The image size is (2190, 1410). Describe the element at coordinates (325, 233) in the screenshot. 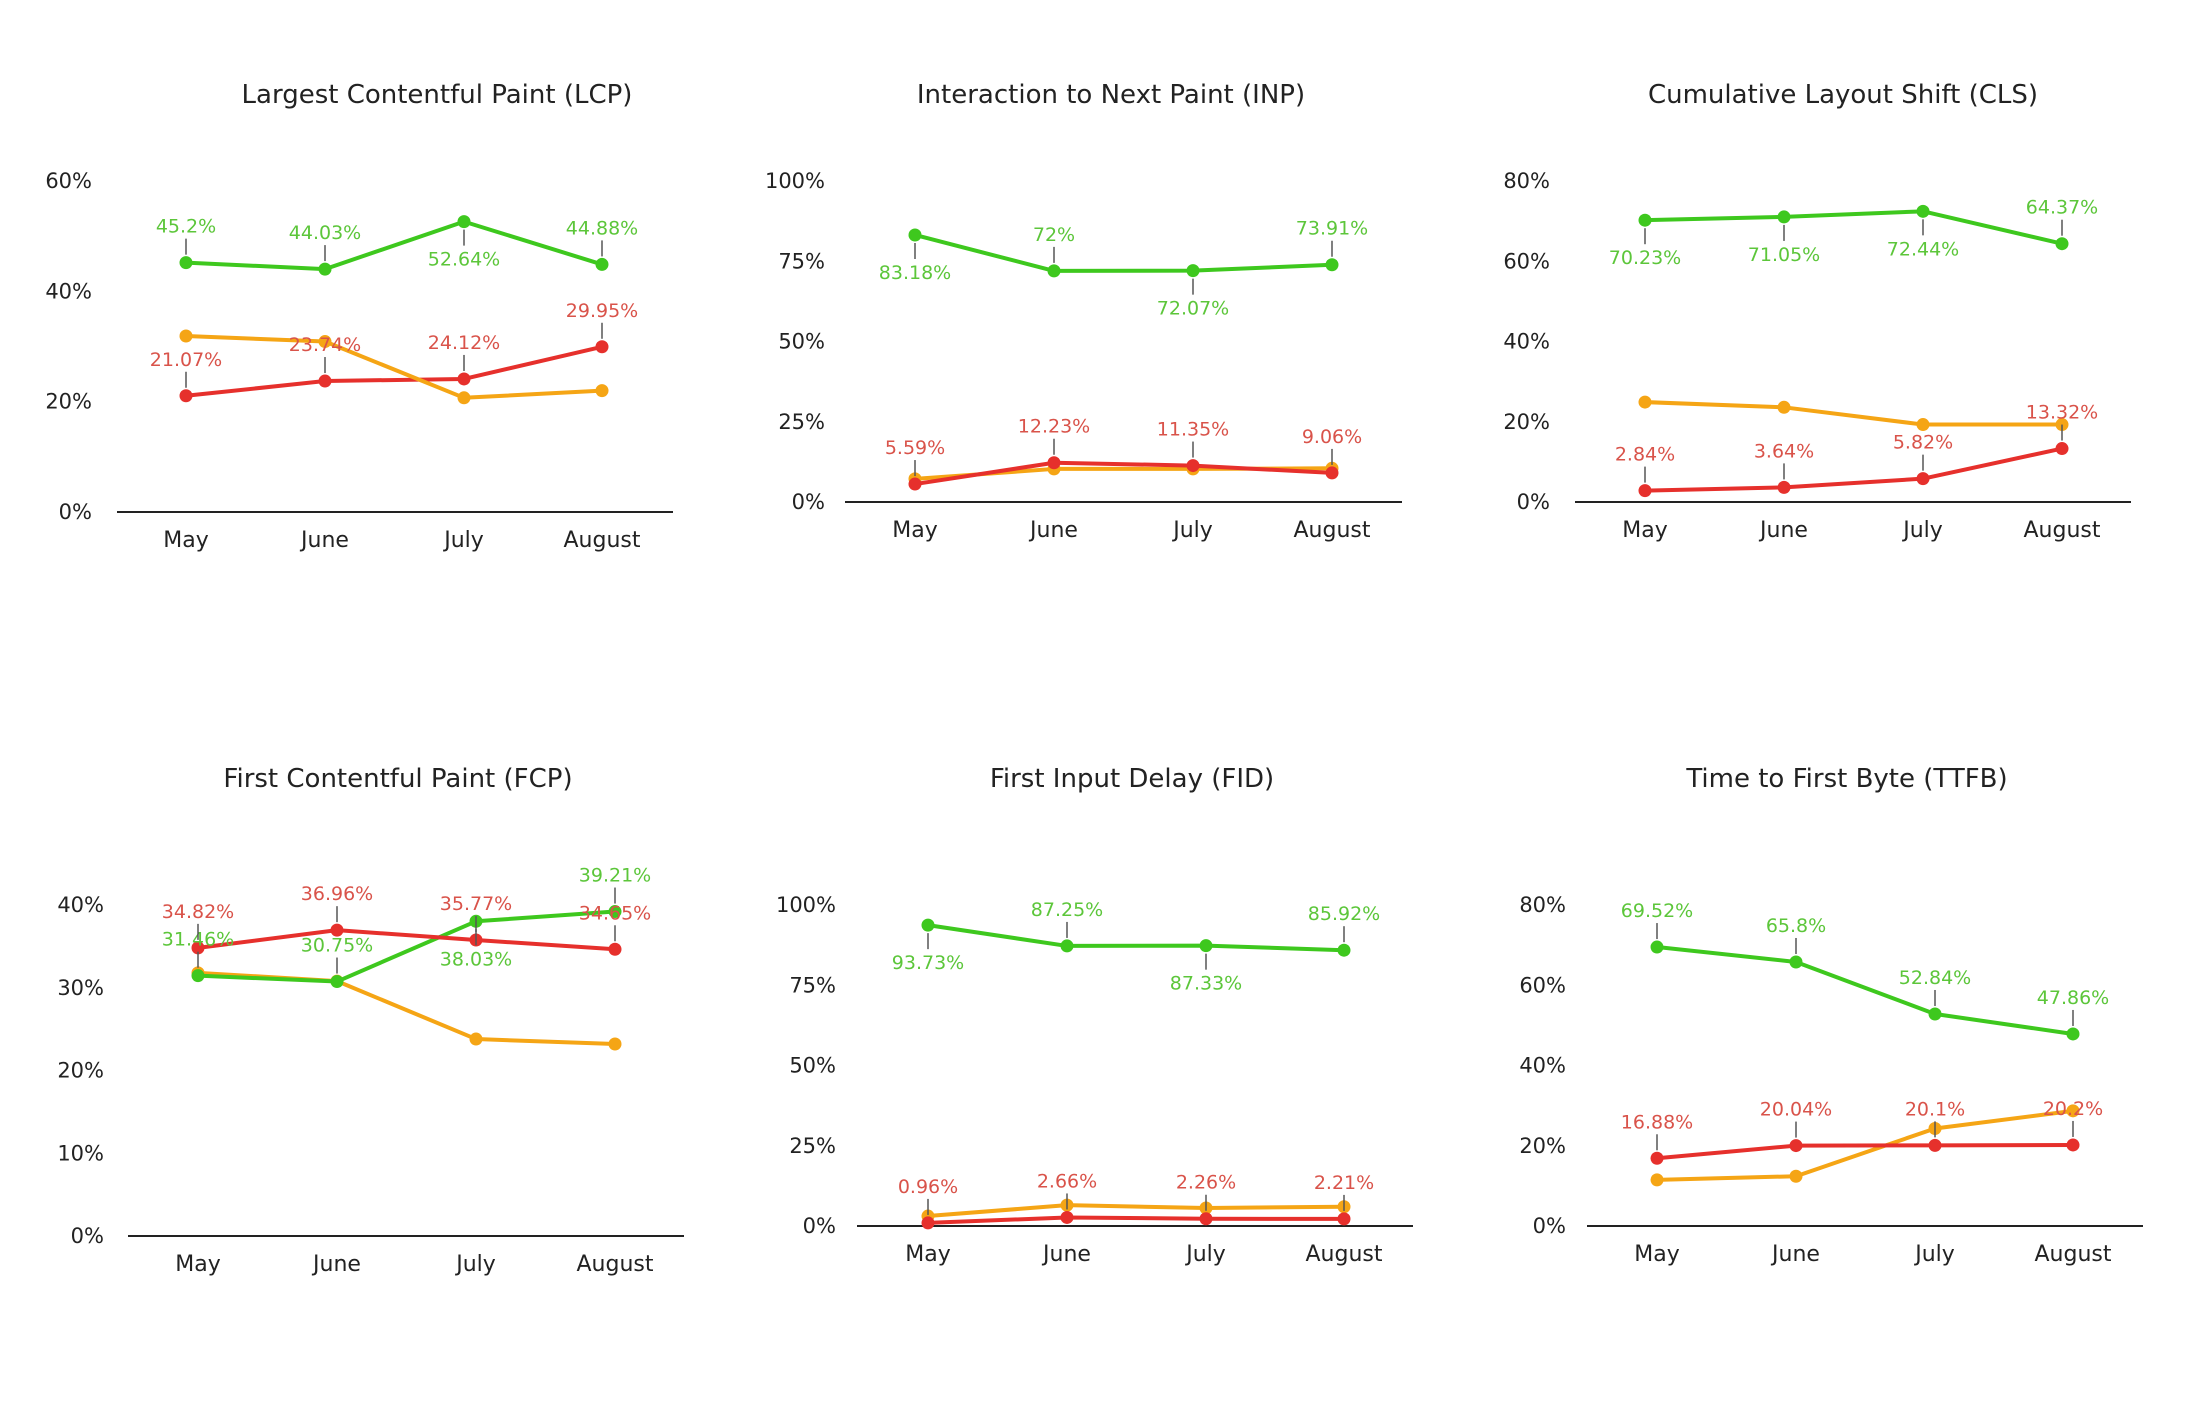

I see `data-label-good: 44.03%` at that location.